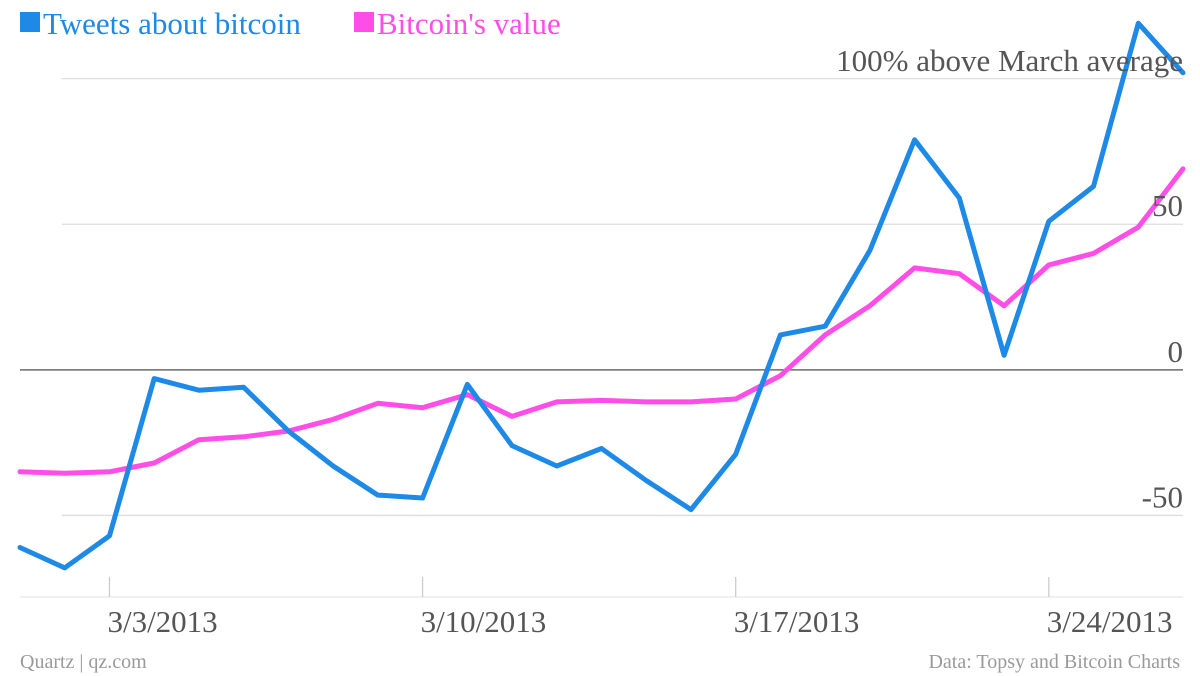 This screenshot has width=1200, height=676. Describe the element at coordinates (797, 621) in the screenshot. I see `x-tick-label: 3/17/2013` at that location.